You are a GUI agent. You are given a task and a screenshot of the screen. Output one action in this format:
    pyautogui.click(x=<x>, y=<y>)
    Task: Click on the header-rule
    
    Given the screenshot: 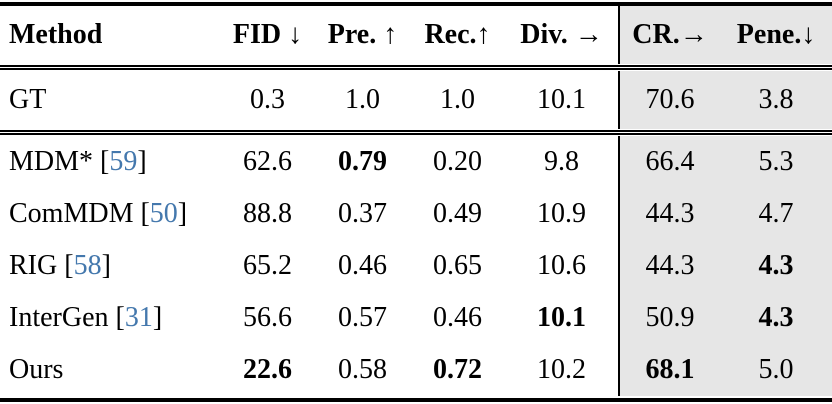 What is the action you would take?
    pyautogui.click(x=416, y=67)
    